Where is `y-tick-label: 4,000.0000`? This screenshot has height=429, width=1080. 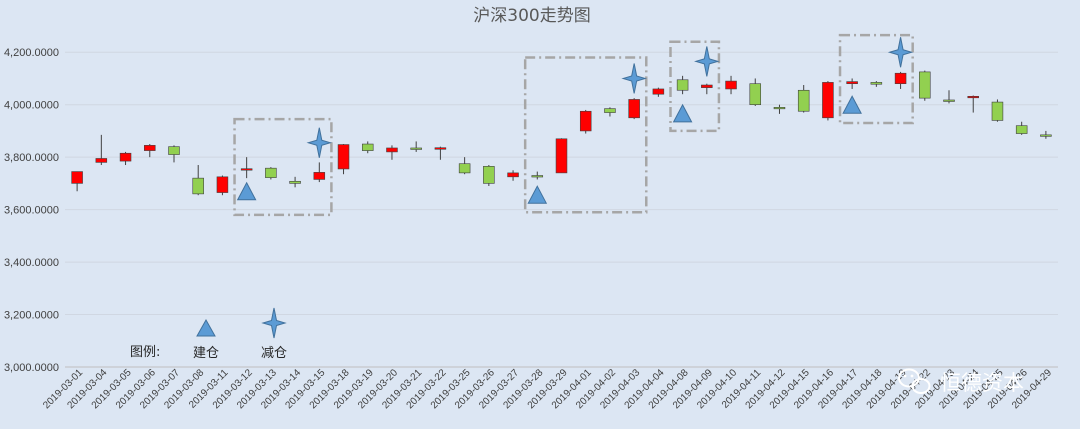 y-tick-label: 4,000.0000 is located at coordinates (31, 106).